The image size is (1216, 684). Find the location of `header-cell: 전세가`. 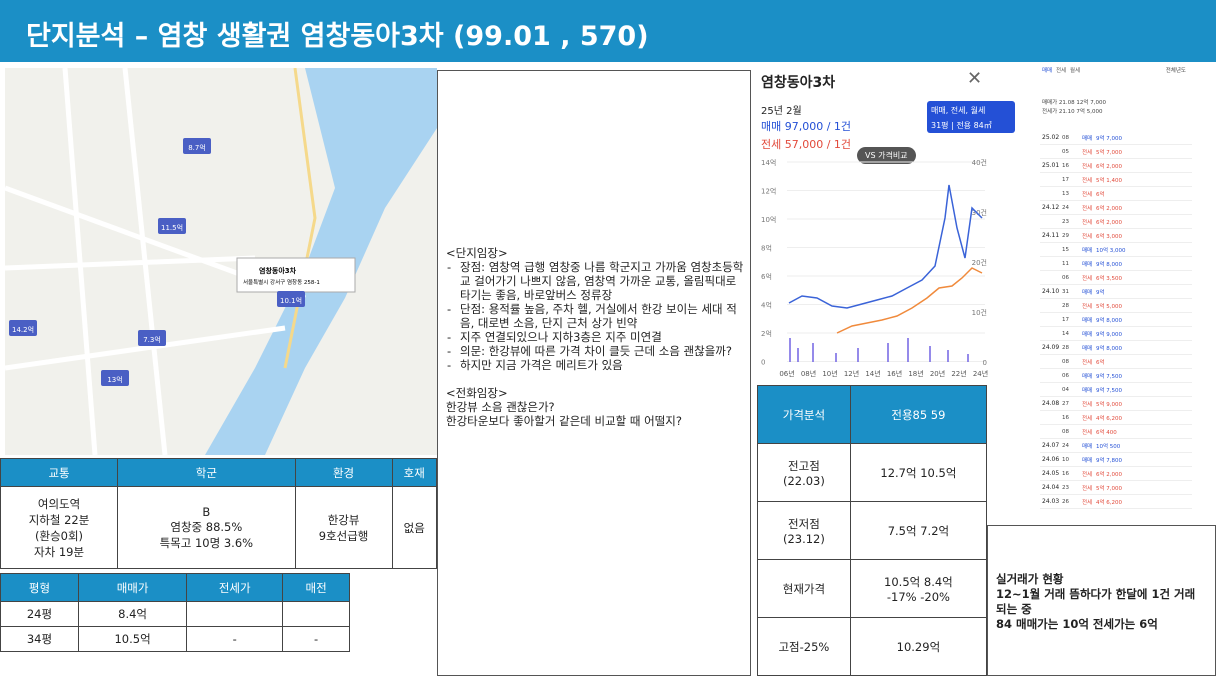

header-cell: 전세가 is located at coordinates (235, 587).